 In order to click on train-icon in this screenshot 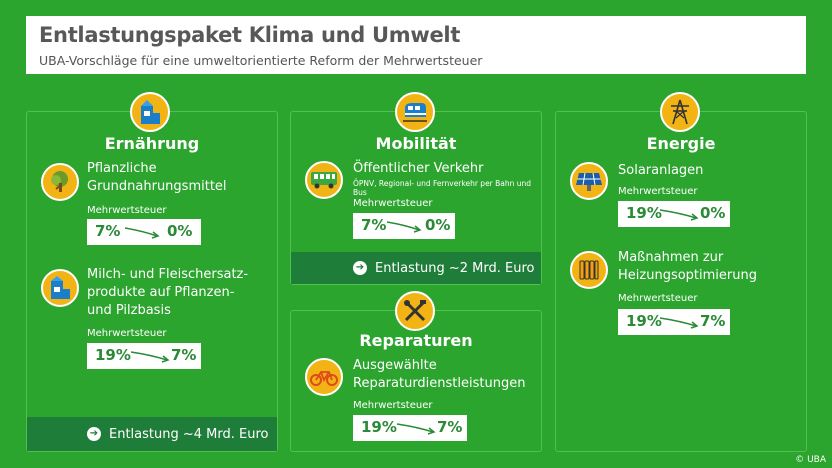, I will do `click(415, 112)`.